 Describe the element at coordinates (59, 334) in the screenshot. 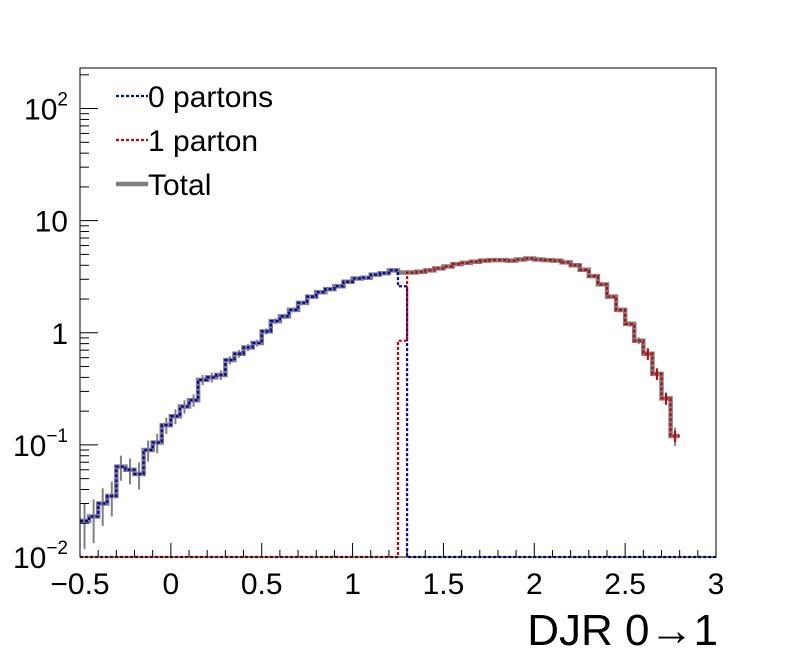

I see `y-tick-label: 1` at that location.